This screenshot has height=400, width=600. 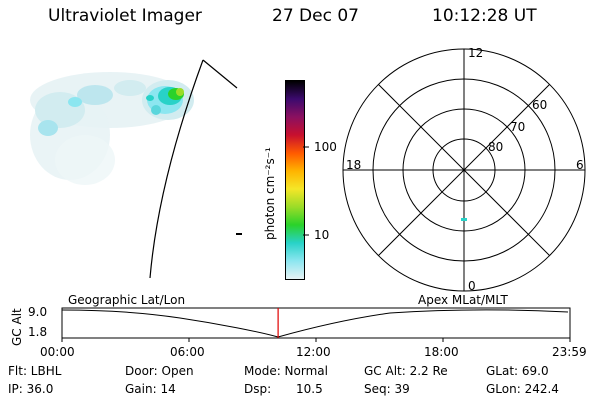 I want to click on info-glat: GLat: 69.0, so click(x=517, y=371).